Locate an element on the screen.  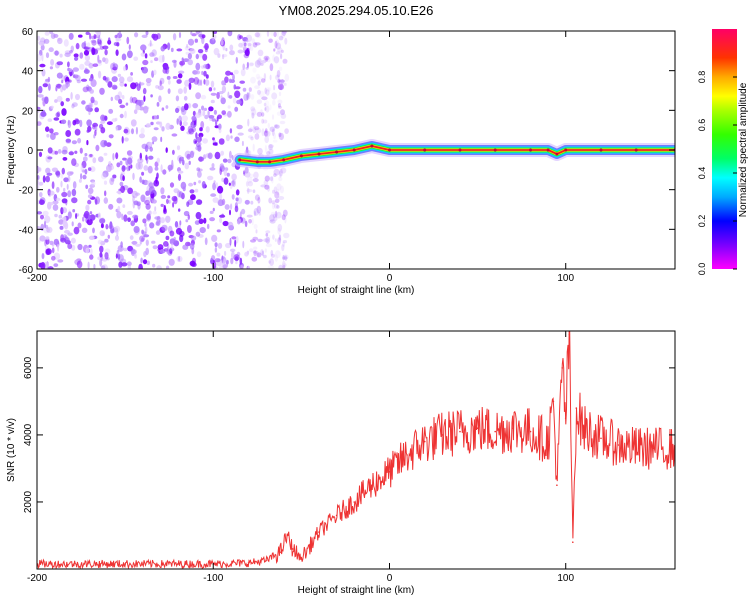
snr-y-axis-label: SNR (10 * v/v) is located at coordinates (11, 450).